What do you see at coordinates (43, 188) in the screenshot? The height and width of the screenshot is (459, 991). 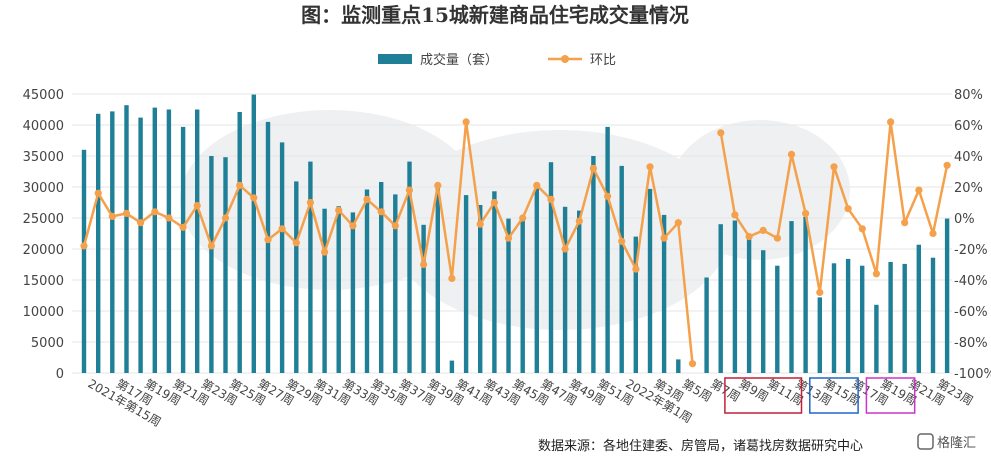 I see `y-left-tick-label: 30000` at bounding box center [43, 188].